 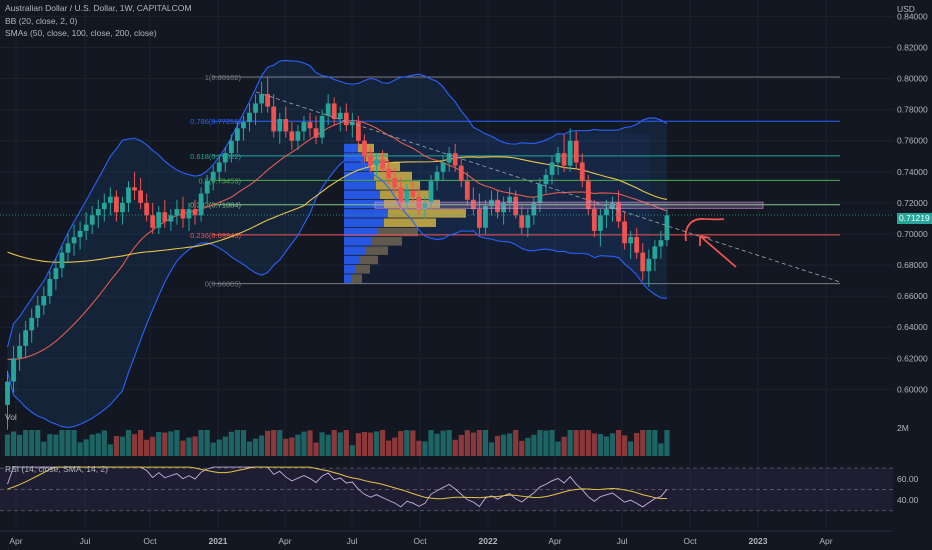 I want to click on rsi-ma-line, so click(x=337, y=483).